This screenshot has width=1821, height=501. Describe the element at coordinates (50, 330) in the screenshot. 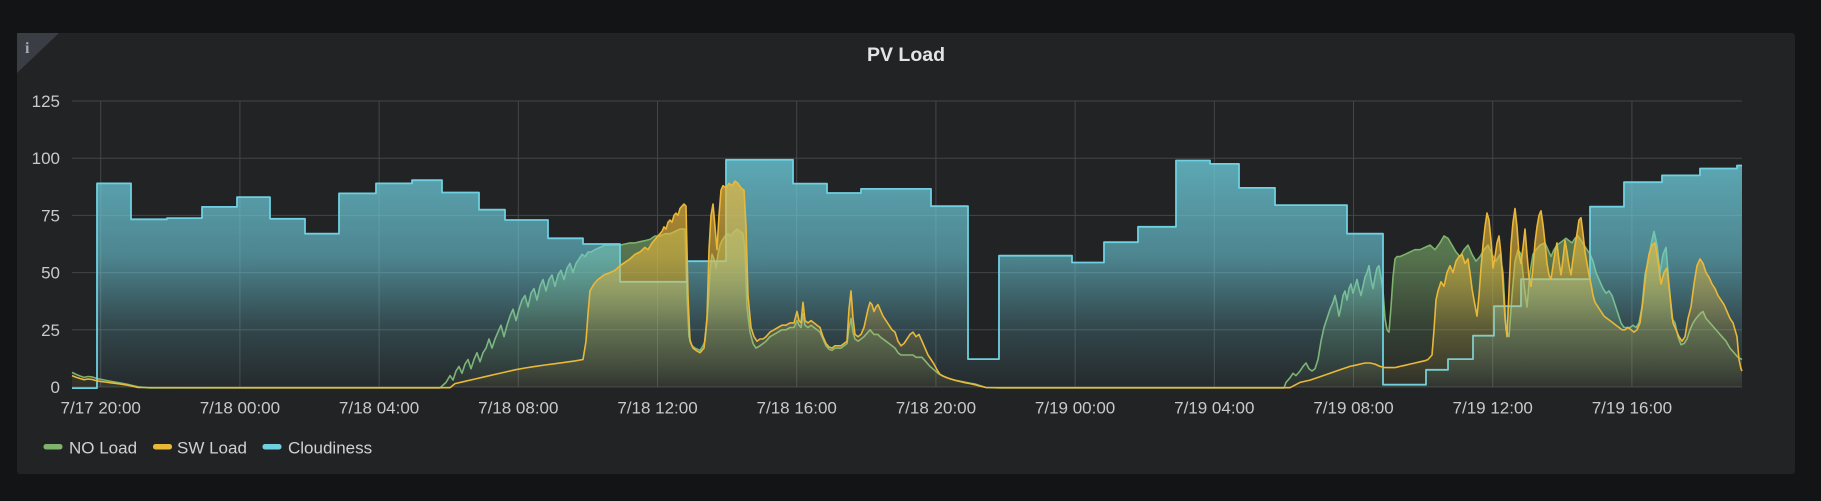

I see `svg-text: 25` at that location.